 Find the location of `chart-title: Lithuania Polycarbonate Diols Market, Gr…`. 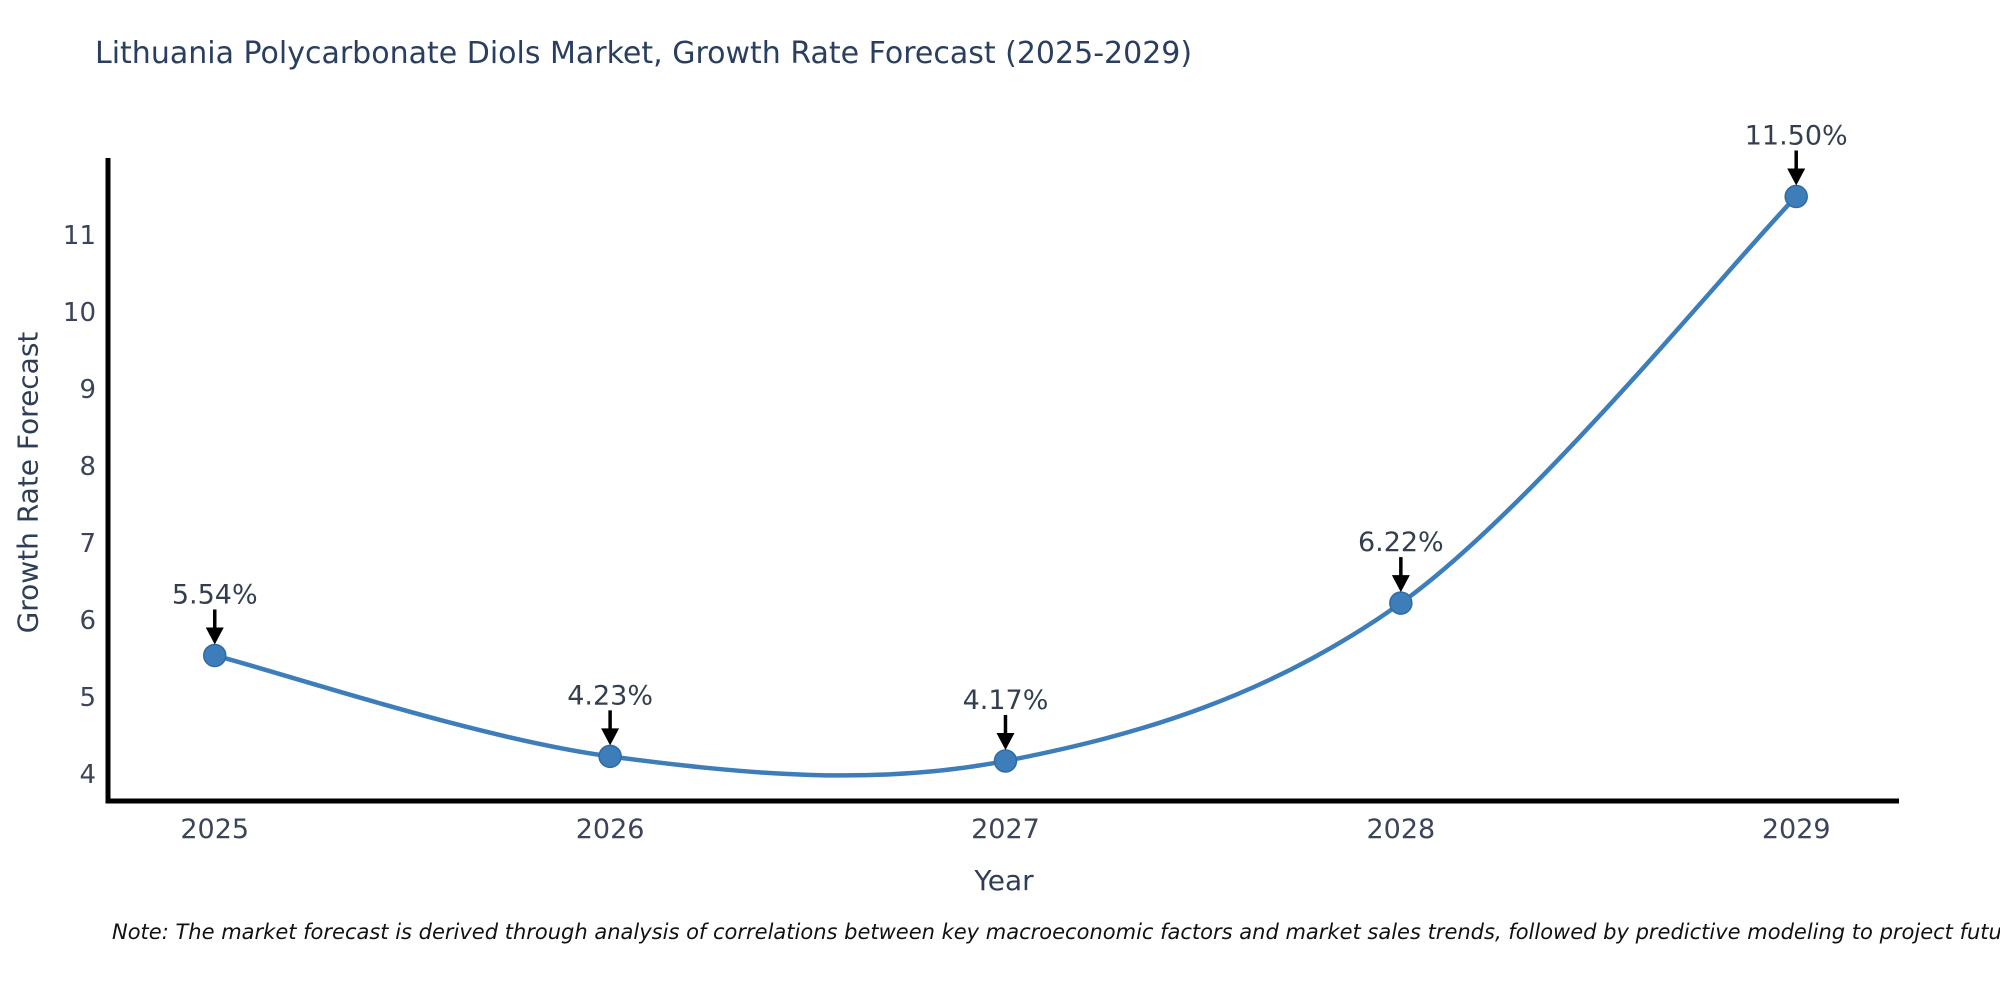

chart-title: Lithuania Polycarbonate Diols Market, Gr… is located at coordinates (644, 53).